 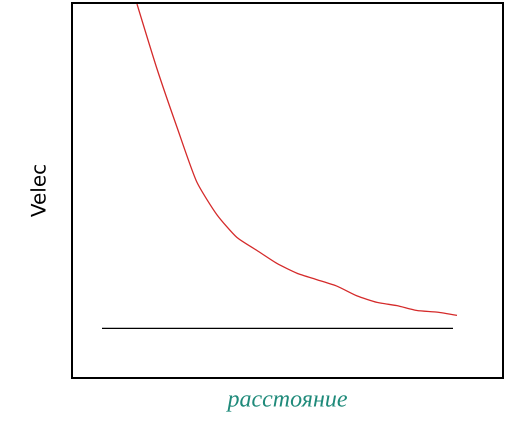 What do you see at coordinates (38, 191) in the screenshot?
I see `y-axis-title: Velec` at bounding box center [38, 191].